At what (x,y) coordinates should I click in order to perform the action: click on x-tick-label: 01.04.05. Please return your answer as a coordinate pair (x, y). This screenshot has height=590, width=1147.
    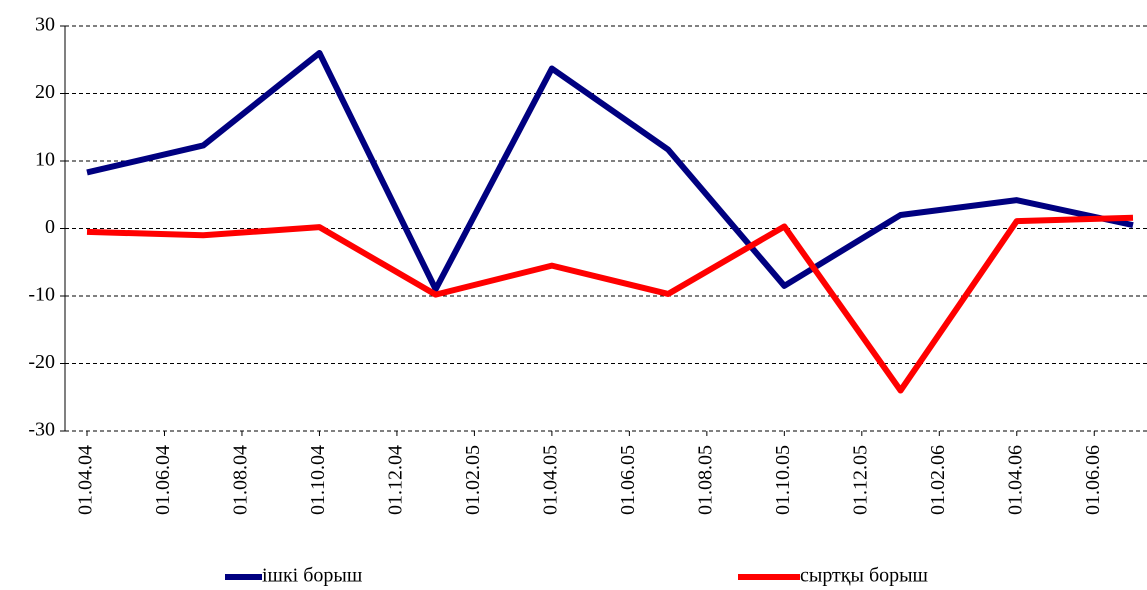
    Looking at the image, I should click on (550, 480).